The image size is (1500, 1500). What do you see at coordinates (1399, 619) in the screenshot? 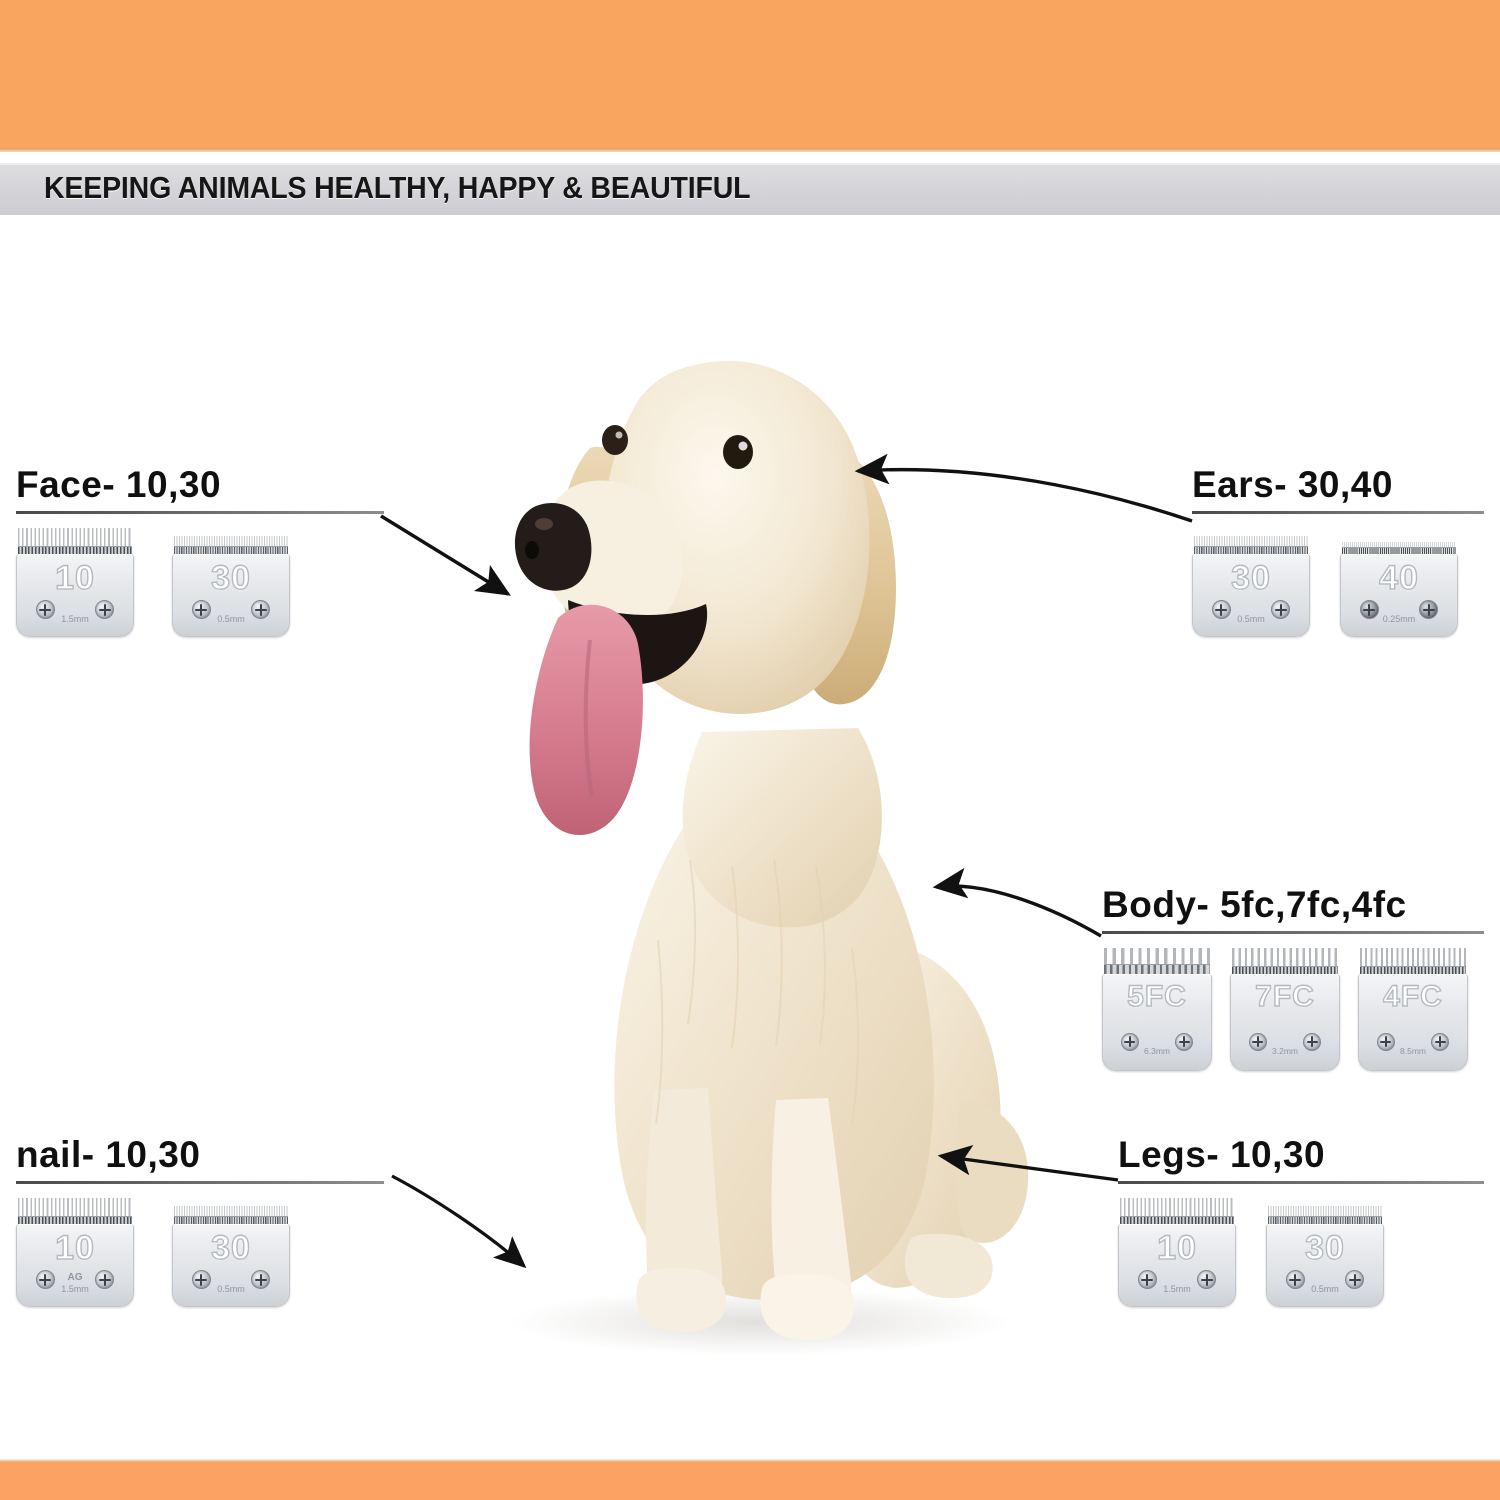
I see `blade-cut-length: 0.25mm` at bounding box center [1399, 619].